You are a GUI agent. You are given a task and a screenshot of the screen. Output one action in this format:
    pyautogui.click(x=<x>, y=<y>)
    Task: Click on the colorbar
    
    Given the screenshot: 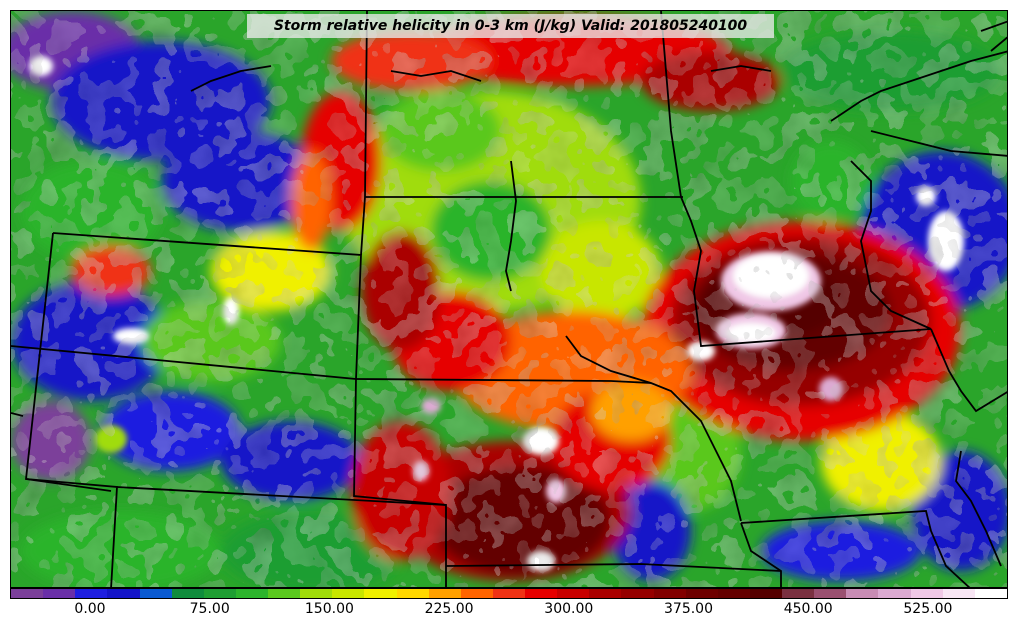 What is the action you would take?
    pyautogui.click(x=509, y=593)
    